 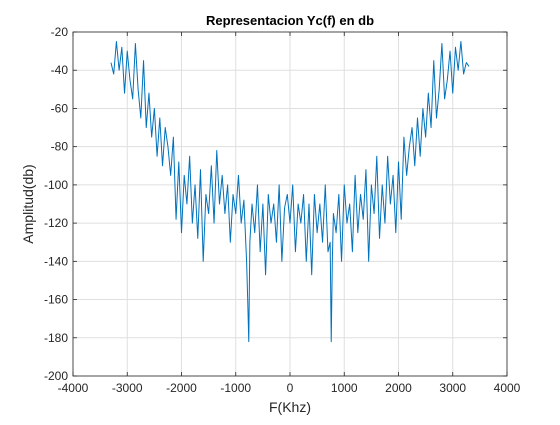 I want to click on x-tick-label: -3000, so click(x=127, y=388).